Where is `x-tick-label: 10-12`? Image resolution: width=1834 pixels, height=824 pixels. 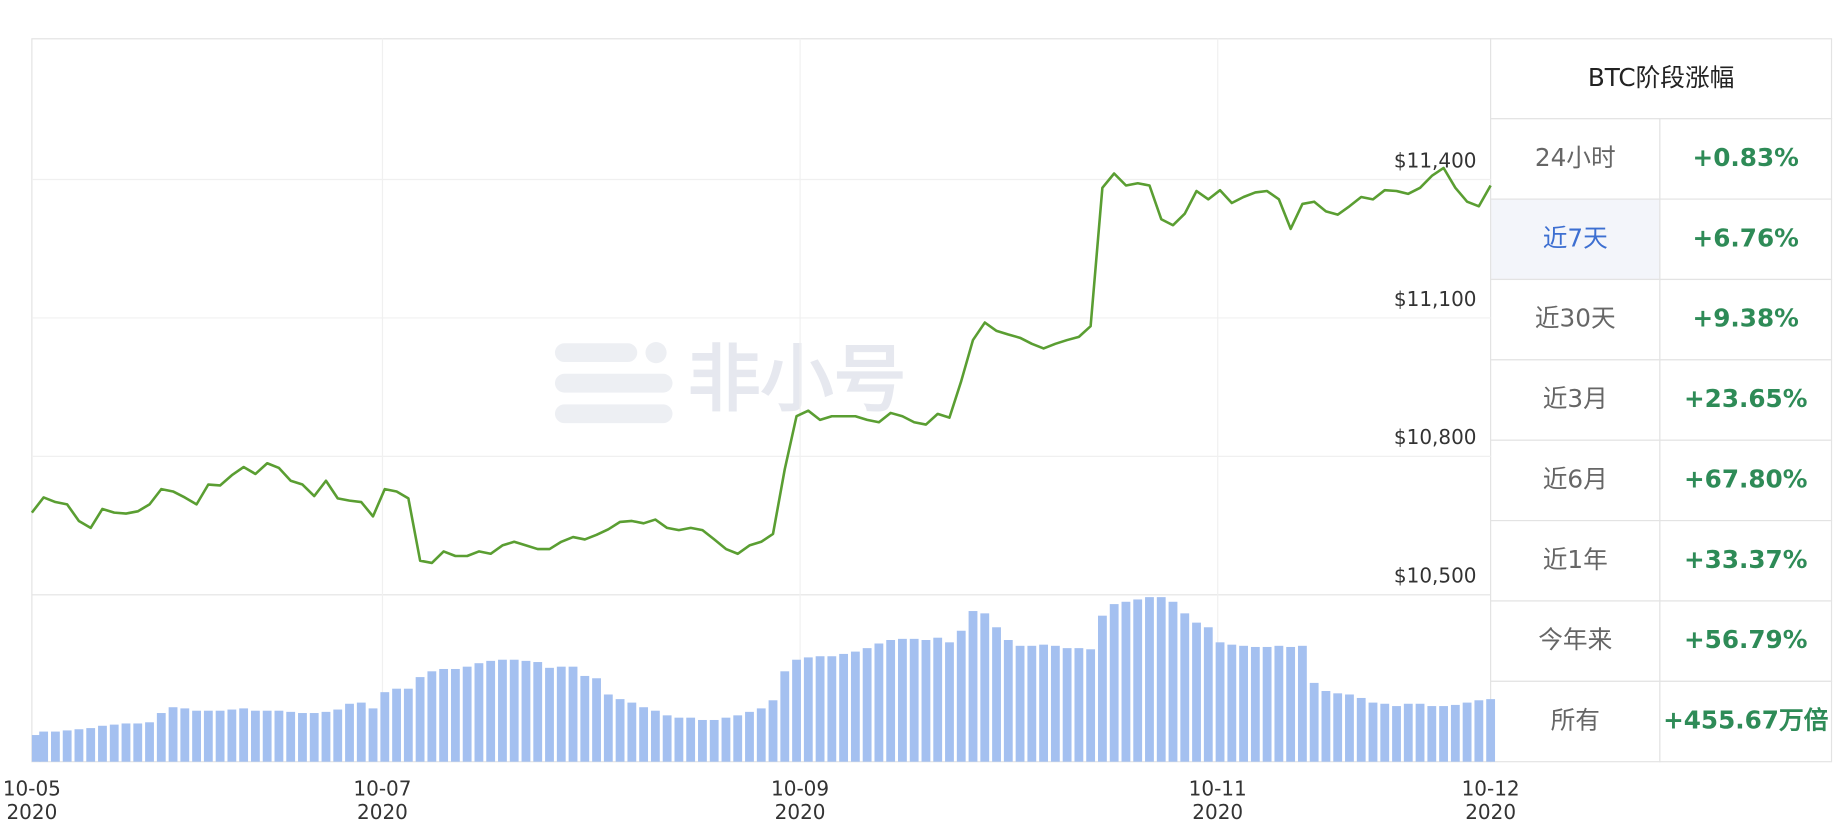 x-tick-label: 10-12 is located at coordinates (1491, 788).